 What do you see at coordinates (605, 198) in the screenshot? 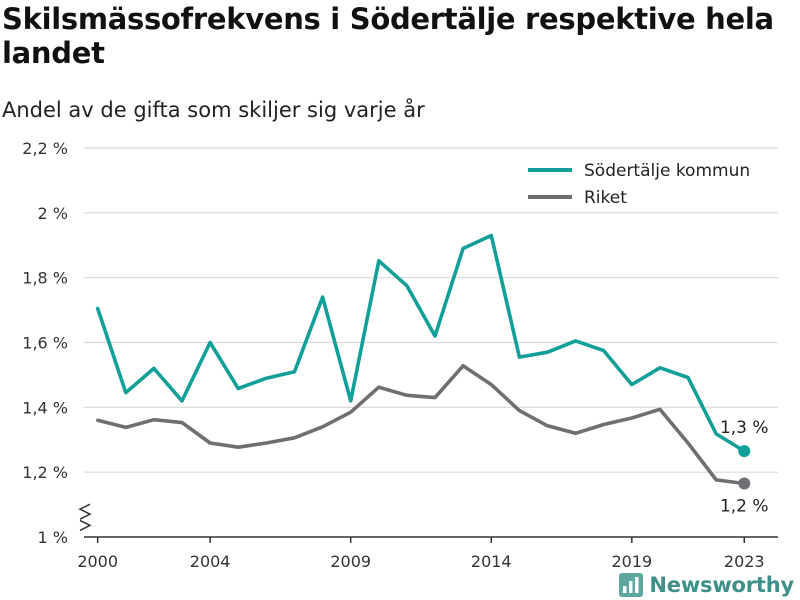
I see `legend-label: Riket` at bounding box center [605, 198].